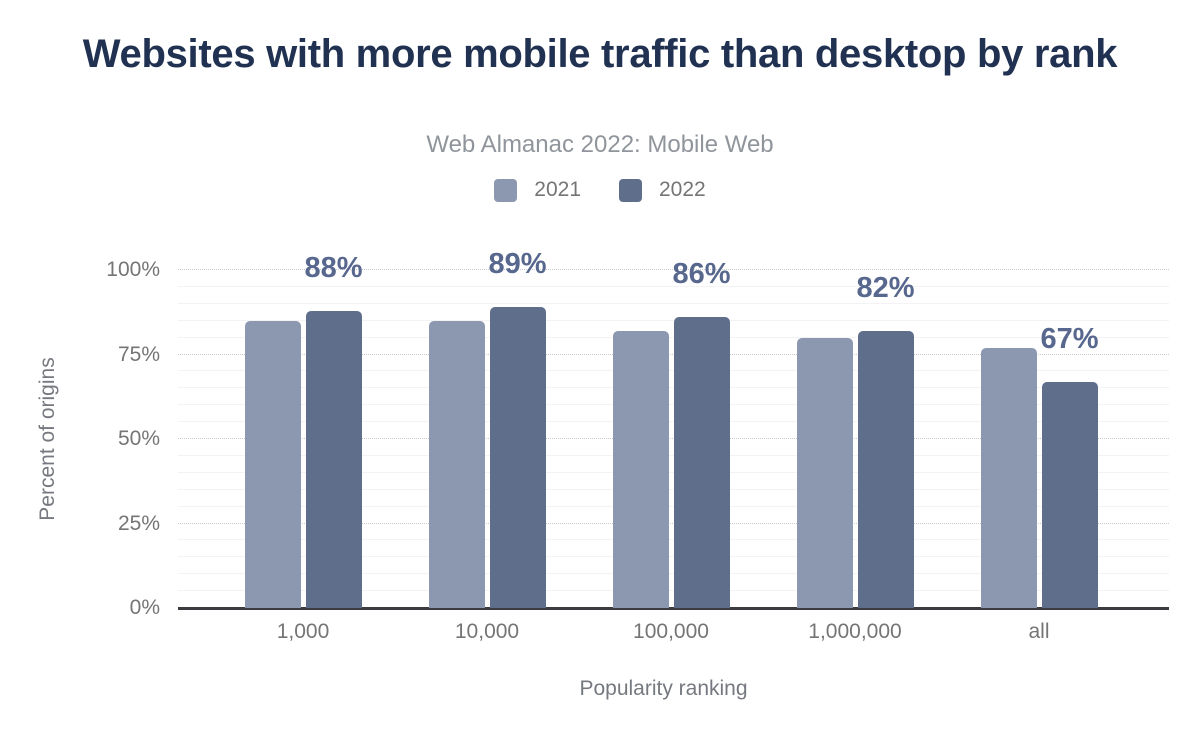 The height and width of the screenshot is (742, 1200). I want to click on y-axis-tick-labels: 0% 25% 50% 75% 100%, so click(80, 438).